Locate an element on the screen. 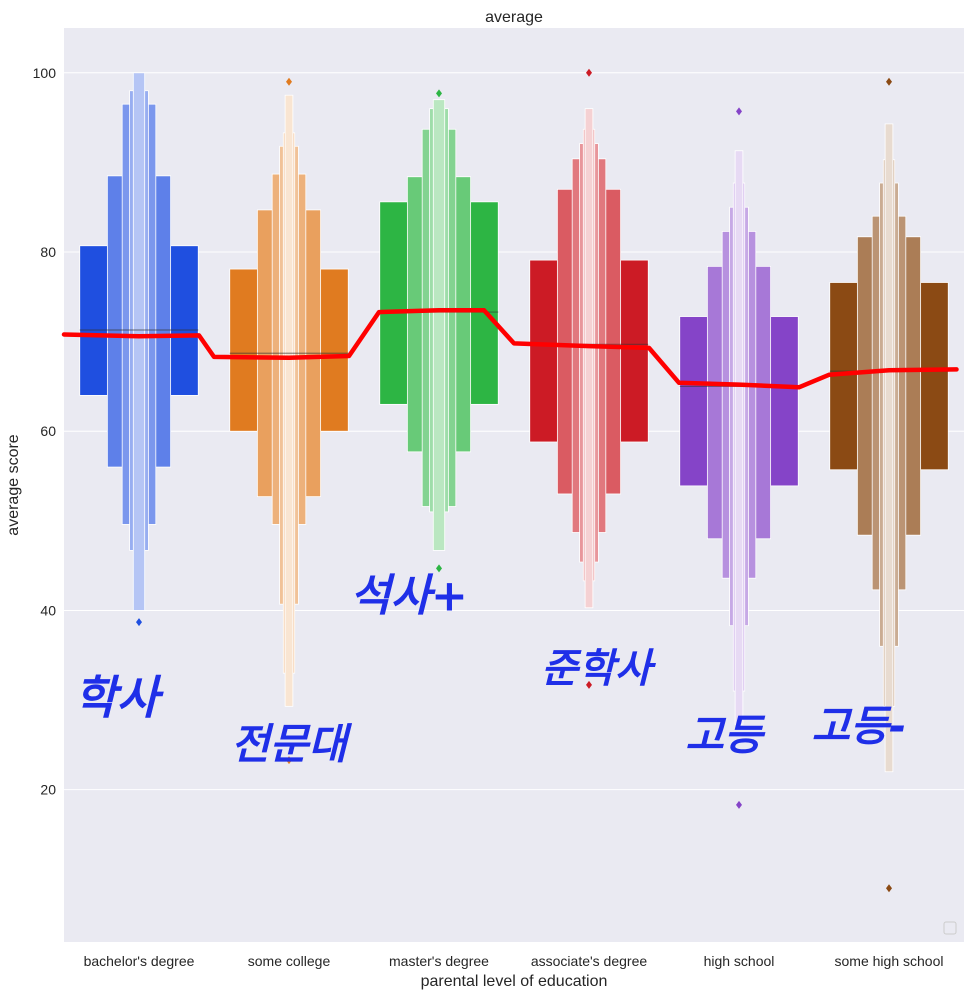 The image size is (978, 1001). empty-legend-box is located at coordinates (950, 928).